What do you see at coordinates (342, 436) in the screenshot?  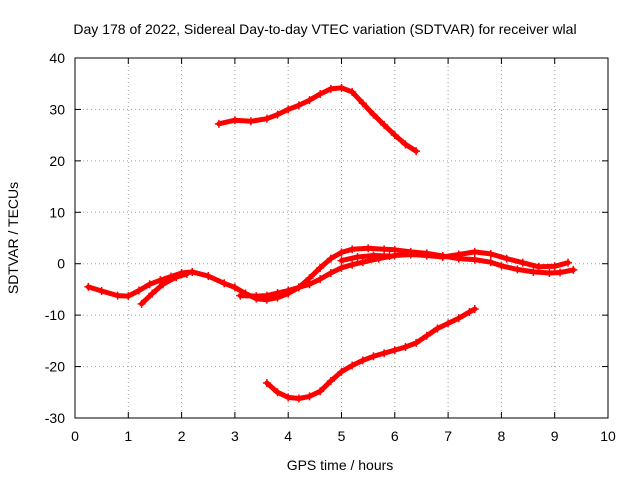 I see `x-tick-label: 5` at bounding box center [342, 436].